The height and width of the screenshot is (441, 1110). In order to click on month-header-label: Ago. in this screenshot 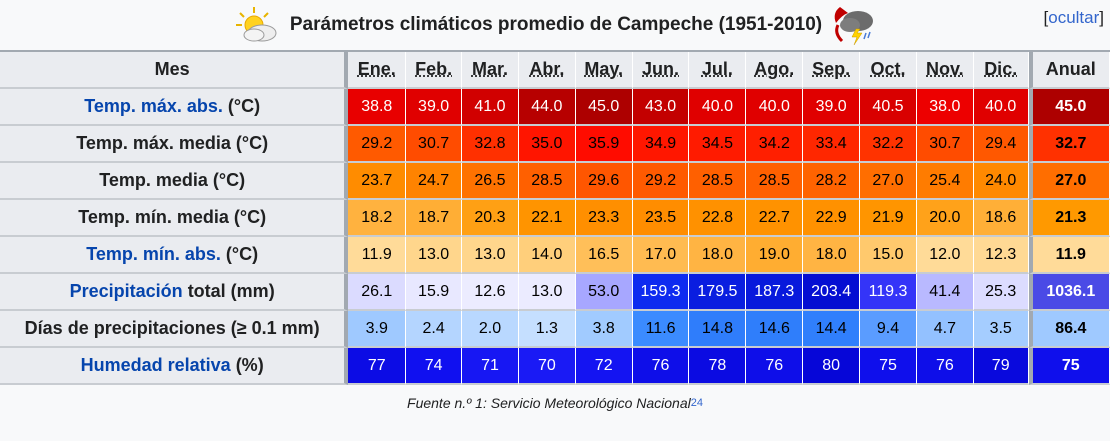, I will do `click(774, 69)`.